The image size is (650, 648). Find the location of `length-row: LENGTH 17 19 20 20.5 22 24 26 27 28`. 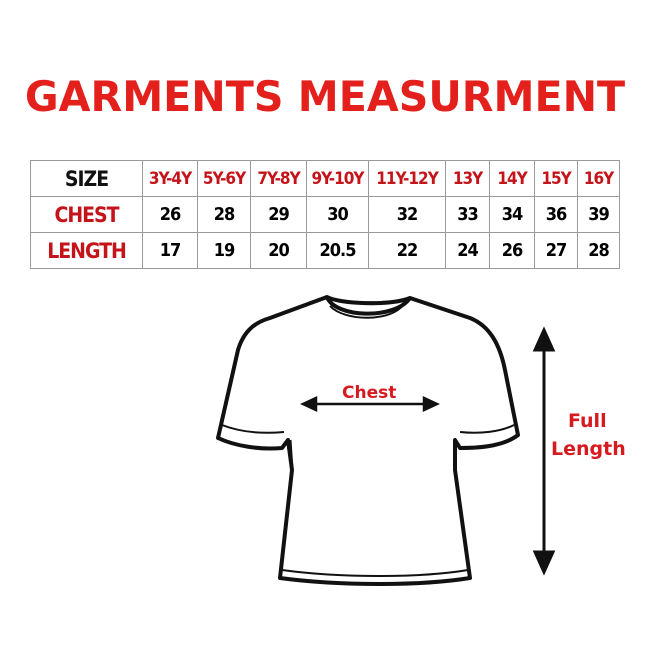

length-row: LENGTH 17 19 20 20.5 22 24 26 27 28 is located at coordinates (325, 250).